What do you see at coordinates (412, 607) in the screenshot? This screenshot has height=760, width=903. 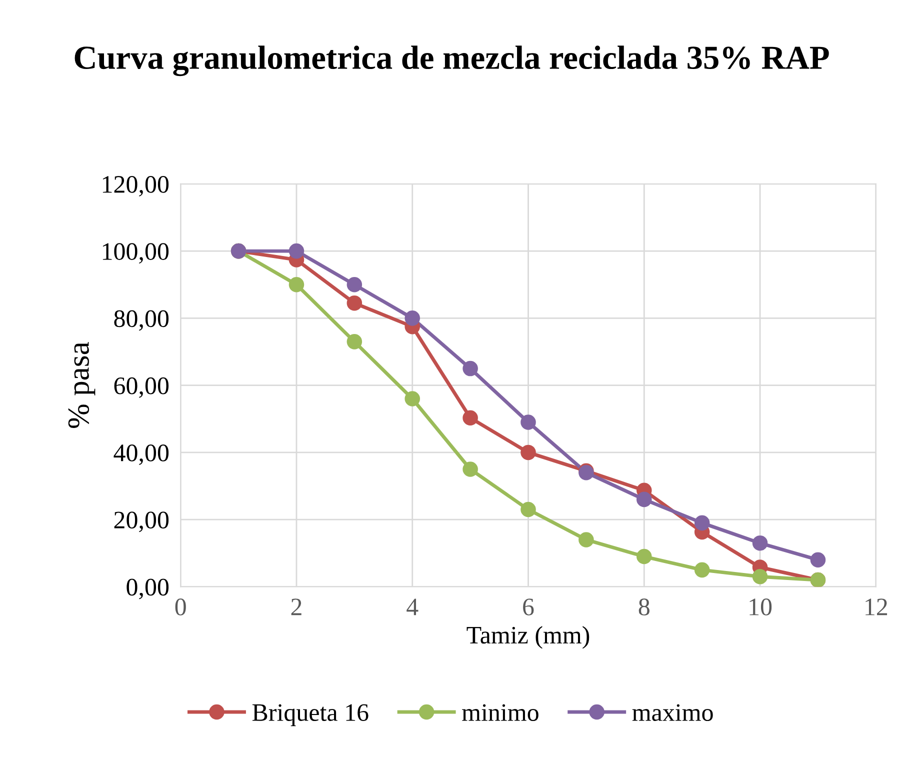 I see `x-tick-label: 4` at bounding box center [412, 607].